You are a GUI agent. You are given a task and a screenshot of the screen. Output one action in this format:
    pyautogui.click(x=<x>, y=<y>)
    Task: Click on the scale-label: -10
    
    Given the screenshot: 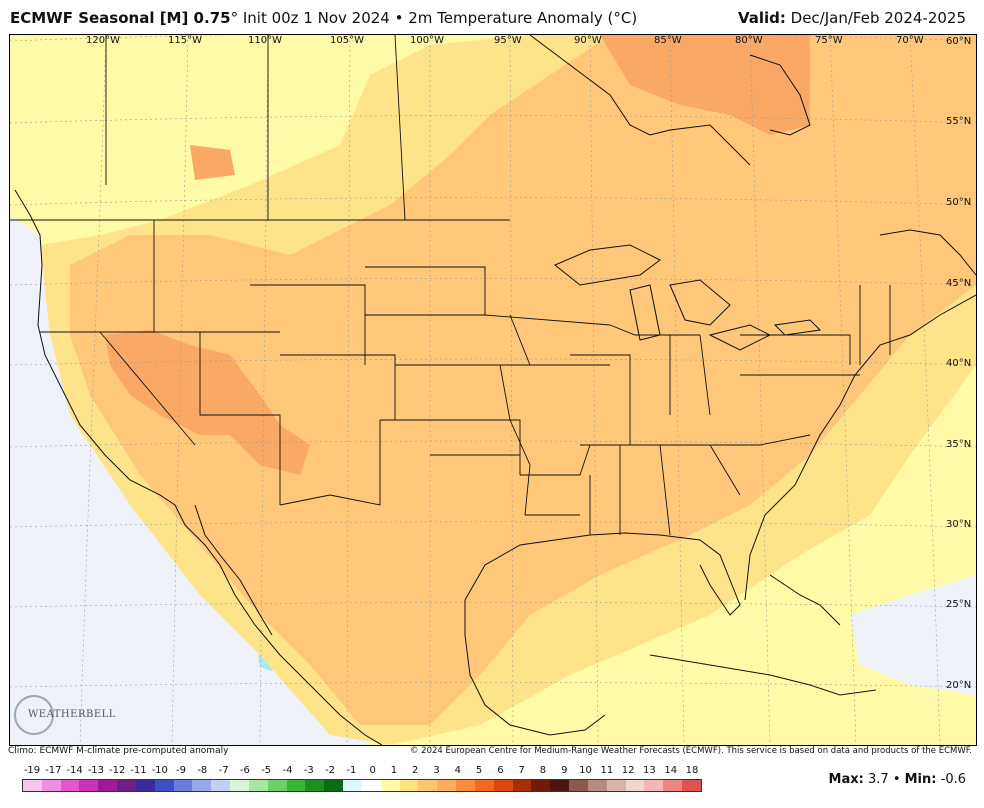 What is the action you would take?
    pyautogui.click(x=159, y=770)
    